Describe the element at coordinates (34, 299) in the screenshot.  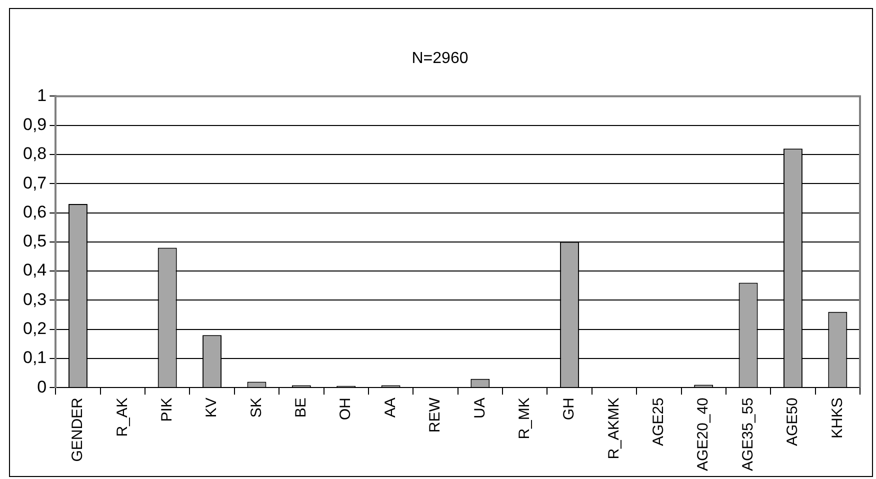
I see `y-tick-label: 0,3` at that location.